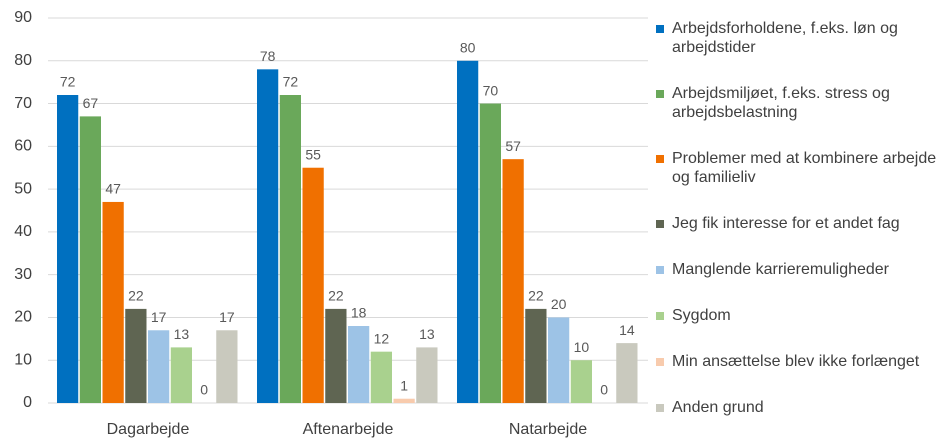 Image resolution: width=952 pixels, height=442 pixels. I want to click on value-label: 20, so click(559, 304).